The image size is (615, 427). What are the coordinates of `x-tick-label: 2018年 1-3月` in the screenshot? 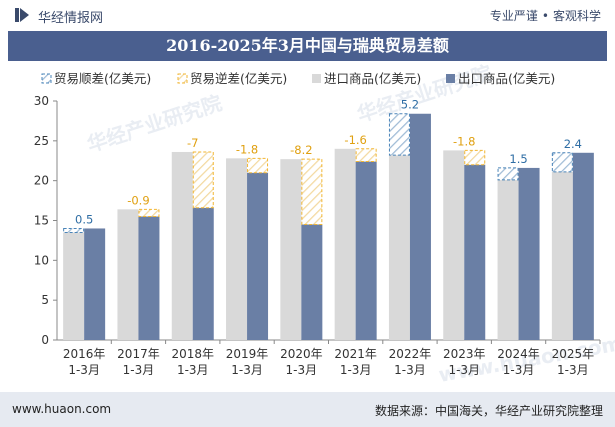 It's located at (192, 362).